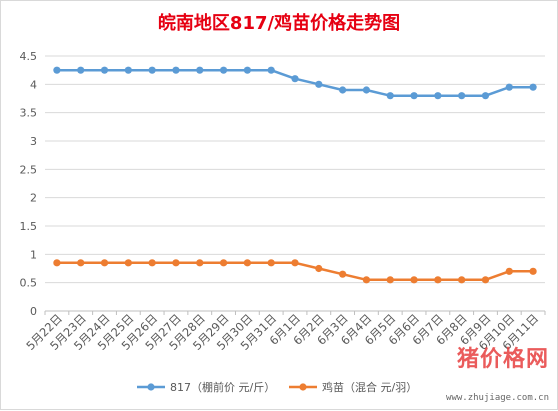  What do you see at coordinates (29, 169) in the screenshot?
I see `y-tick-label: 2.5` at bounding box center [29, 169].